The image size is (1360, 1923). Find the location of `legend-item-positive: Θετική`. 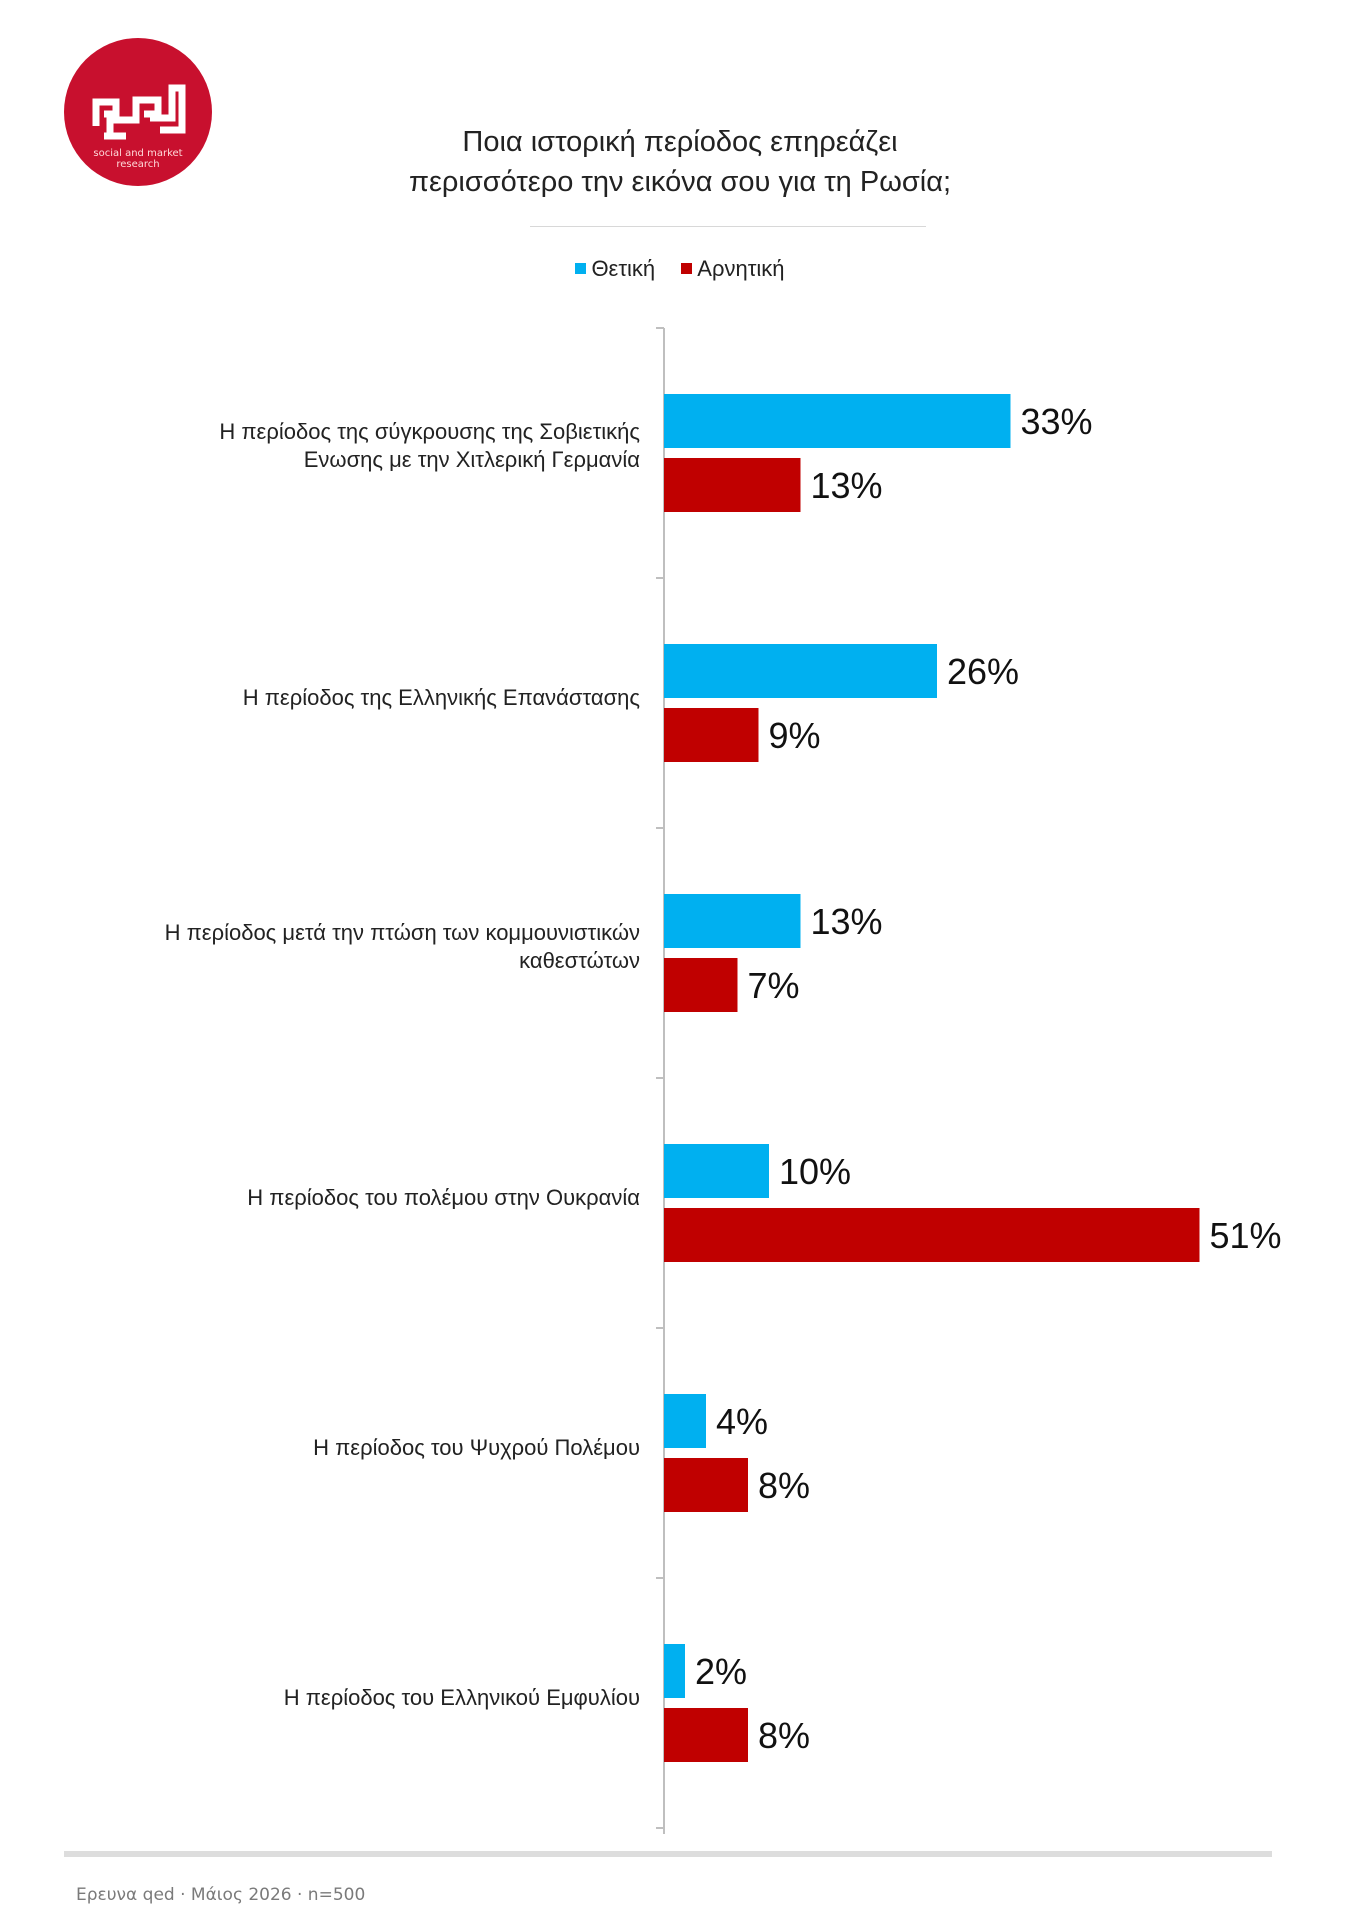

legend-item-positive: Θετική is located at coordinates (615, 269).